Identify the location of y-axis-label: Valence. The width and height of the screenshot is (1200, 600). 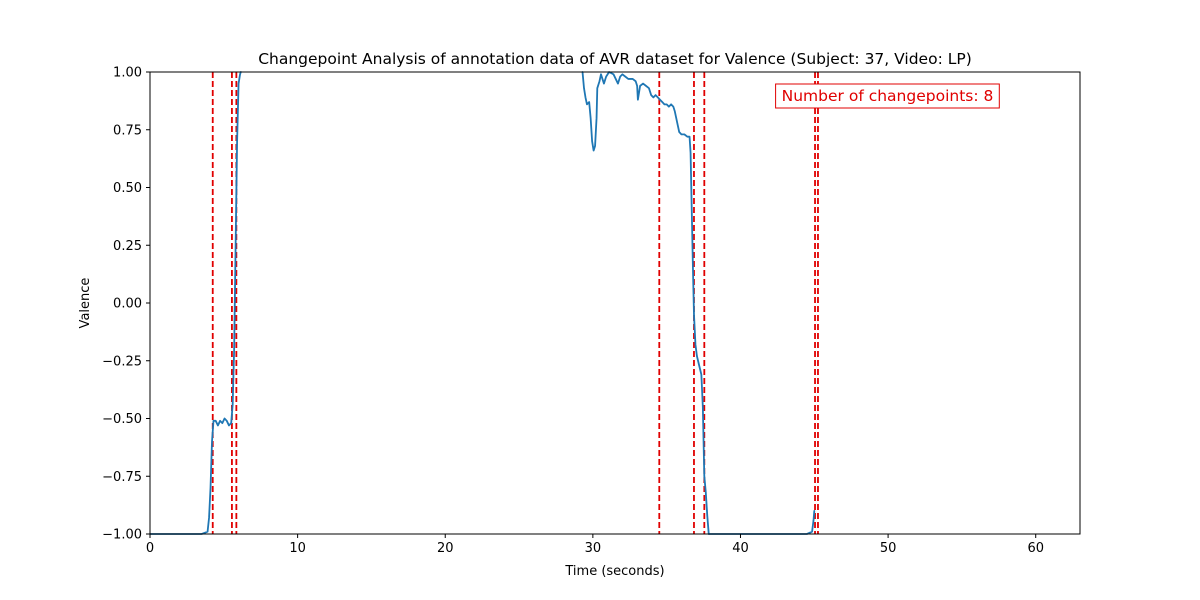
(85, 303).